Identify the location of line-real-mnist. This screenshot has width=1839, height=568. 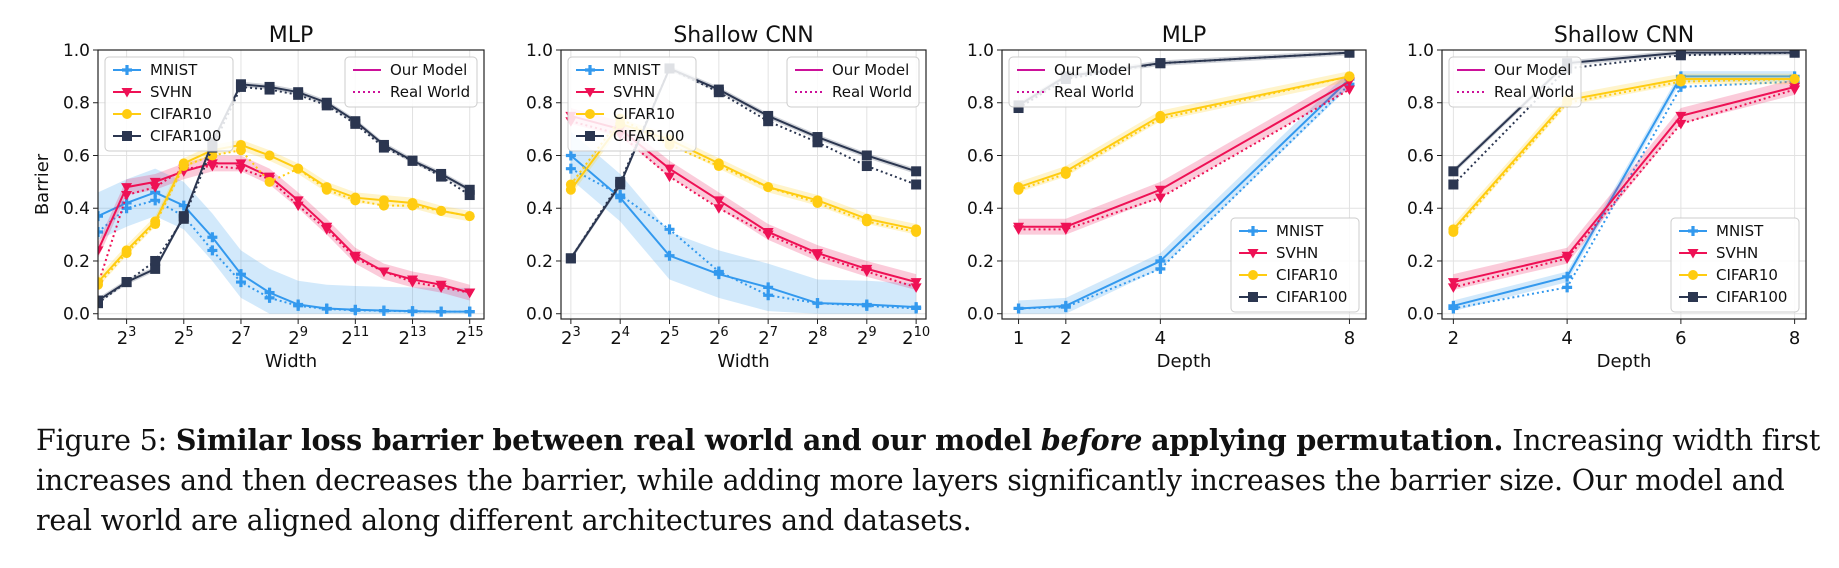
(743, 238).